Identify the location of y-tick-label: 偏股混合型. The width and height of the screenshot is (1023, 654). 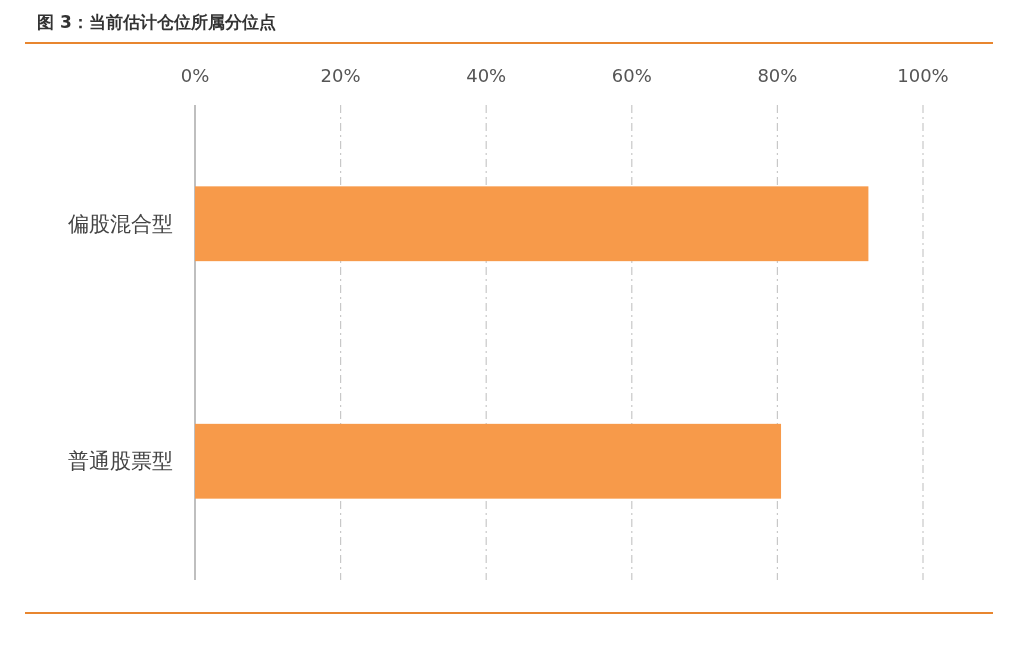
(120, 223).